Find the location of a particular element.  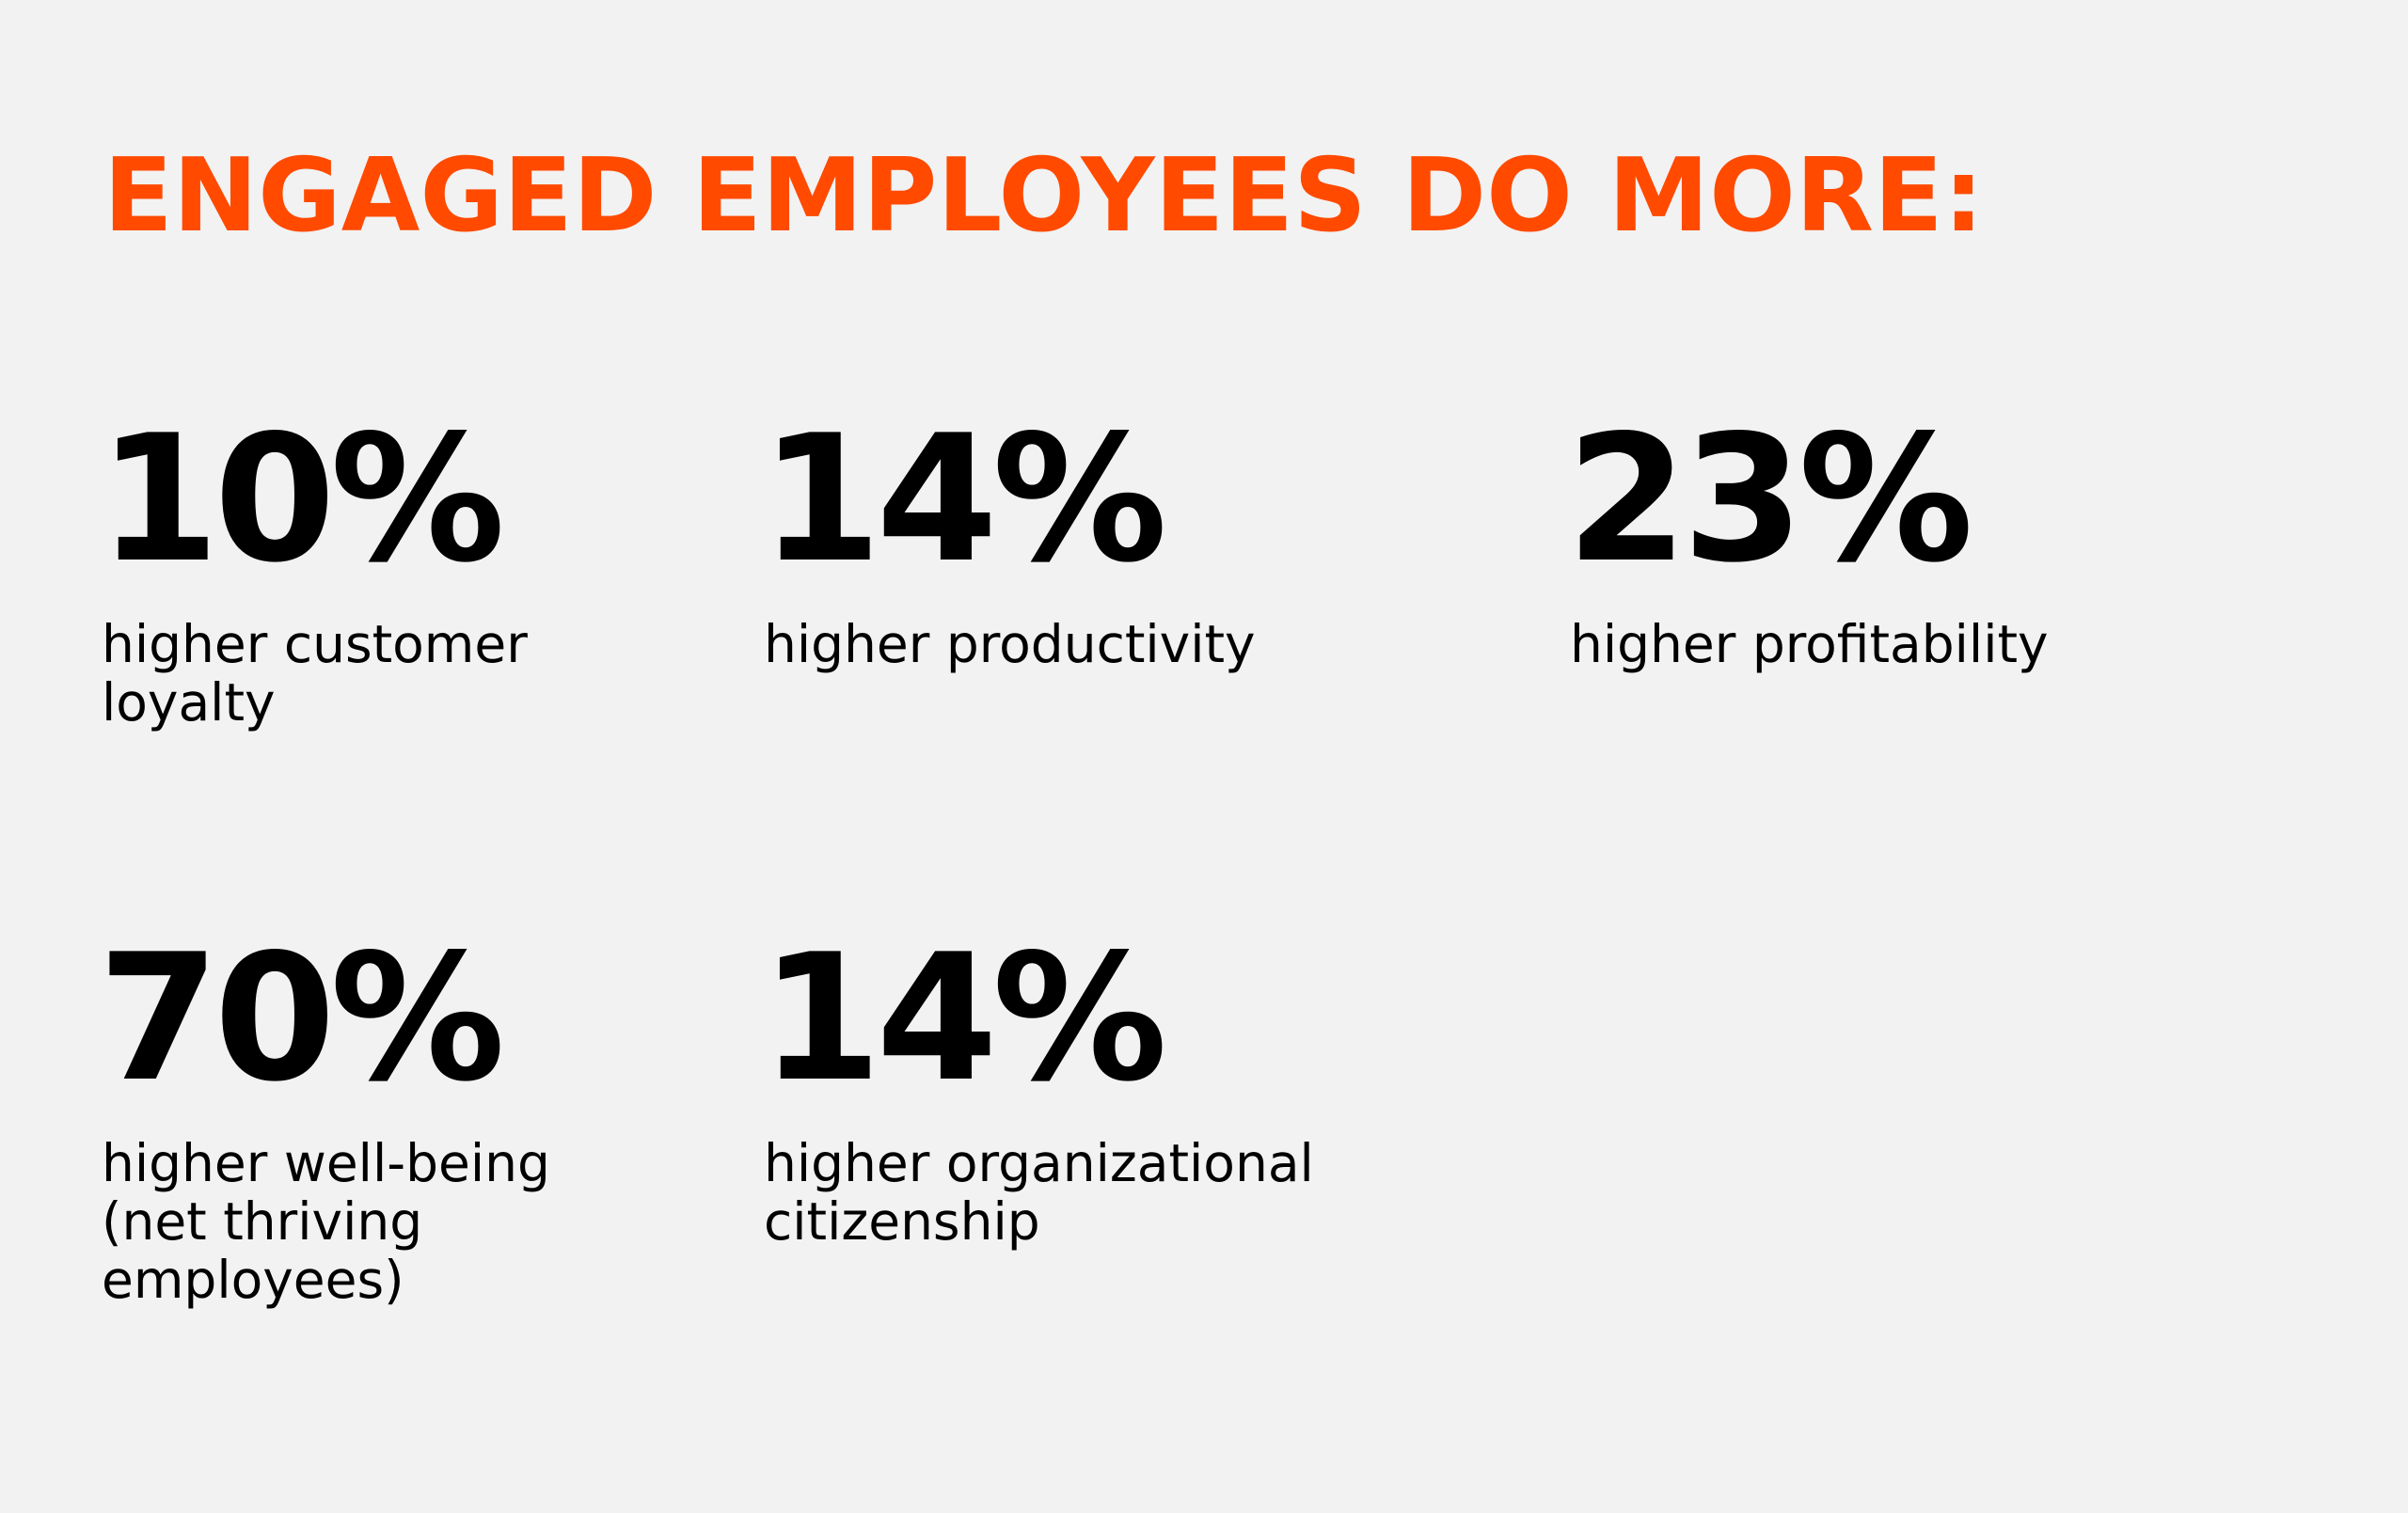

stat-organizational-citizenship: 14% higher organizational citizenship is located at coordinates (1089, 1084).